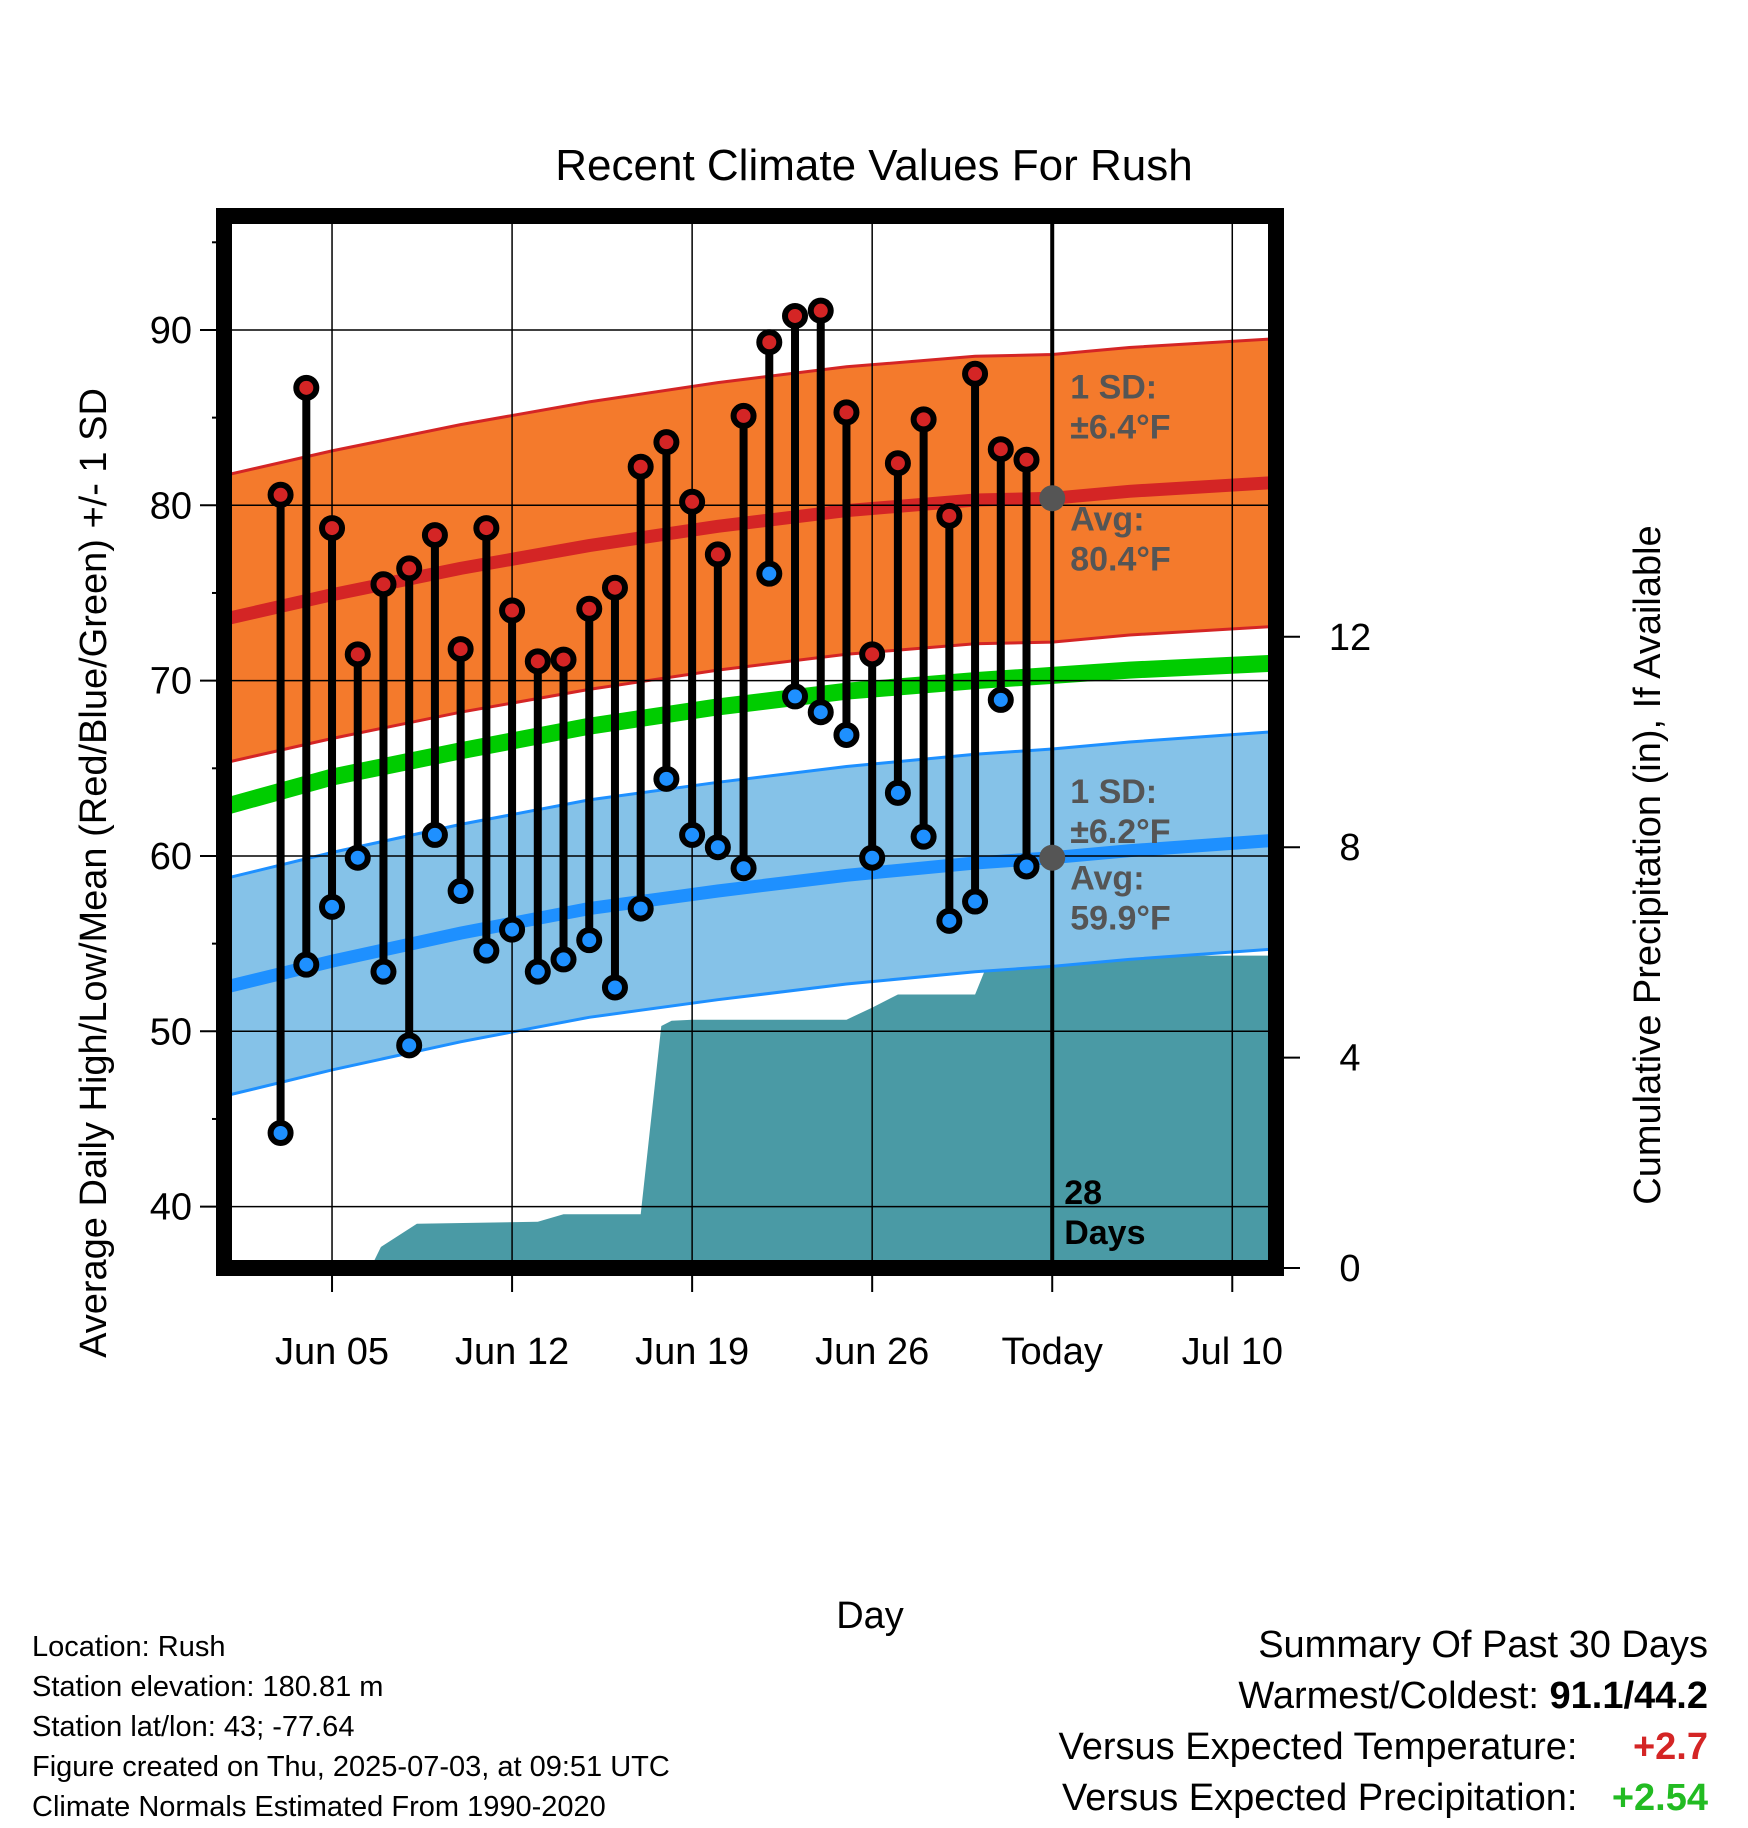  I want to click on high-sd-lower-edge, so click(750, 694).